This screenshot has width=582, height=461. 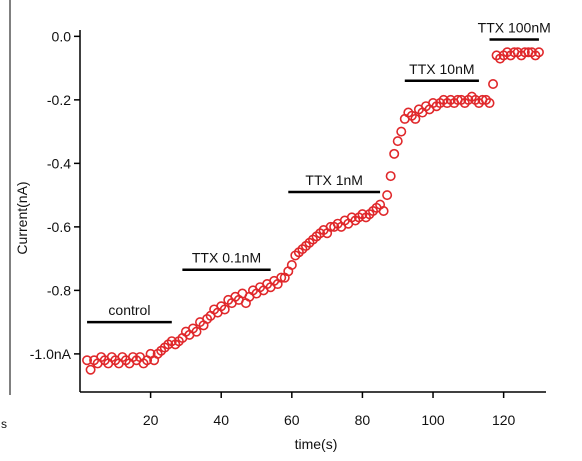 I want to click on x-tick-label: 80, so click(x=363, y=420).